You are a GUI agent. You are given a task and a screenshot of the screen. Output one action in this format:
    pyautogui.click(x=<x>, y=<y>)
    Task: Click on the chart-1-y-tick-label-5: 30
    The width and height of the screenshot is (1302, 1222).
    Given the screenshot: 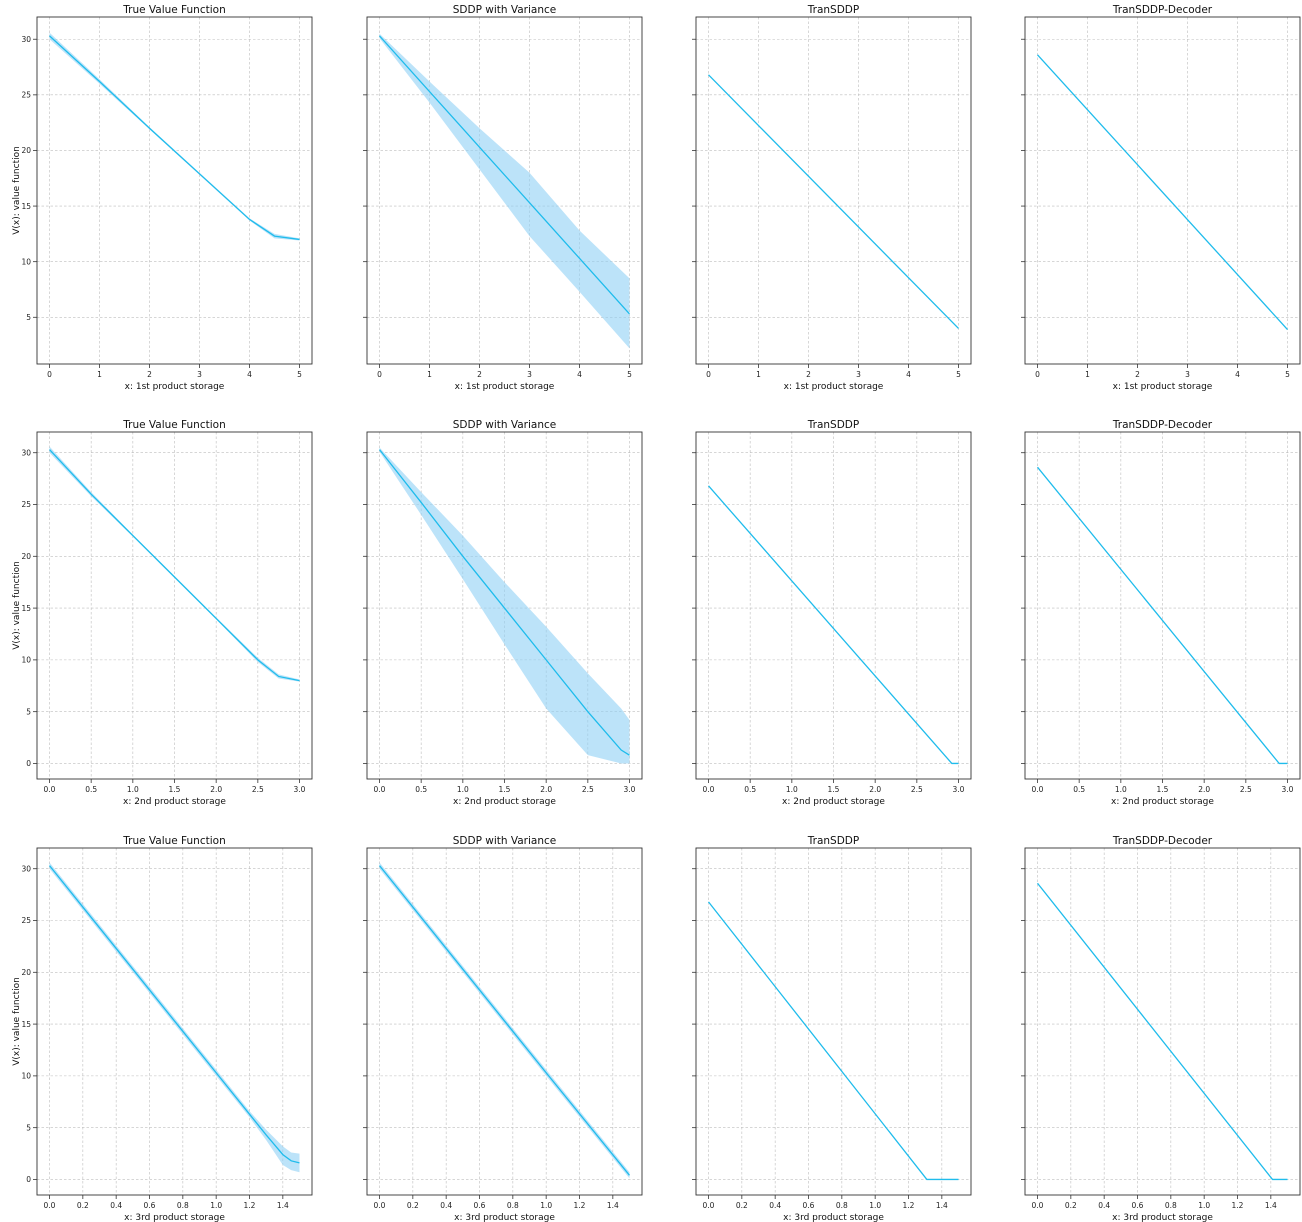 What is the action you would take?
    pyautogui.click(x=26, y=39)
    